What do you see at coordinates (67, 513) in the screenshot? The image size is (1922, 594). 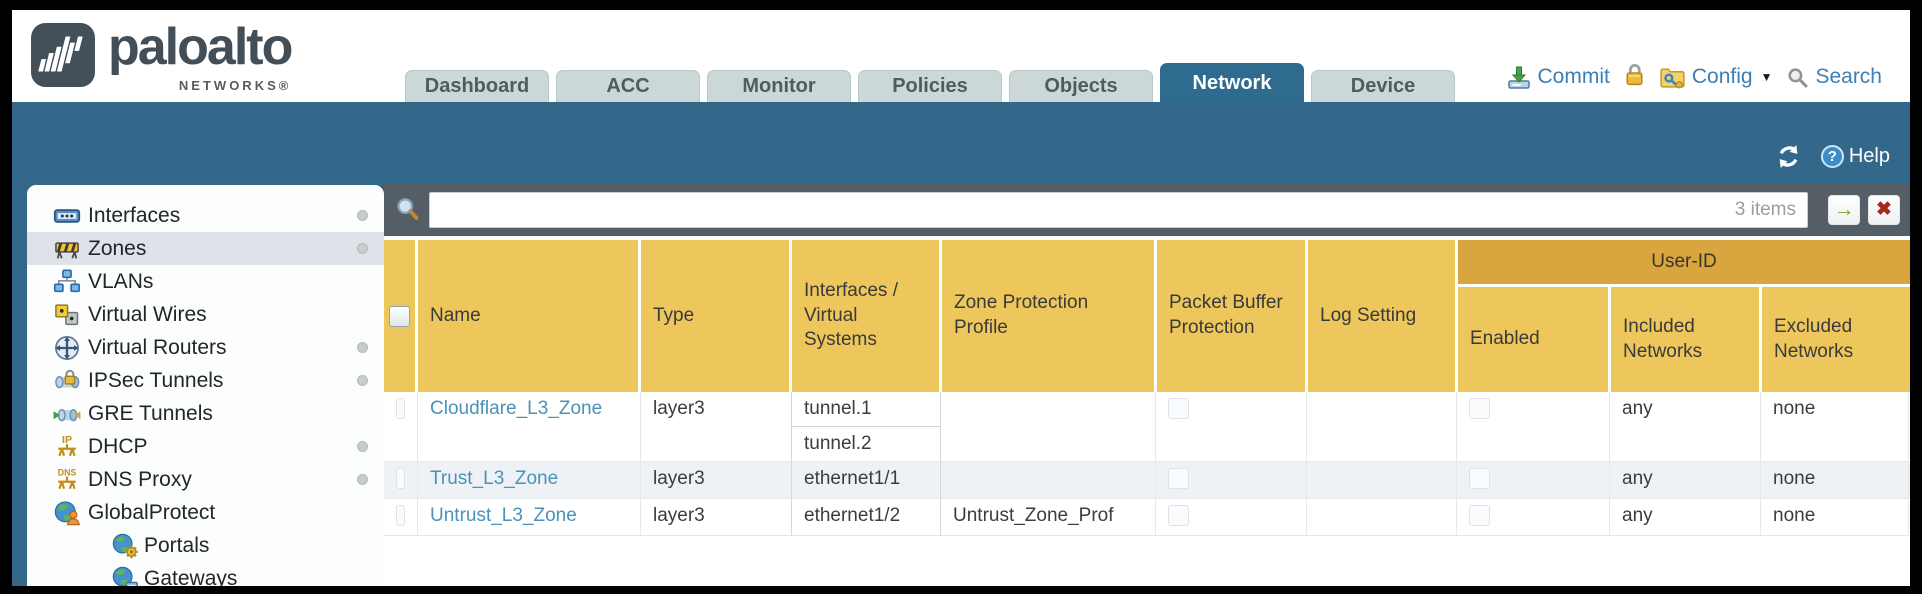 I see `globalprotect-icon` at bounding box center [67, 513].